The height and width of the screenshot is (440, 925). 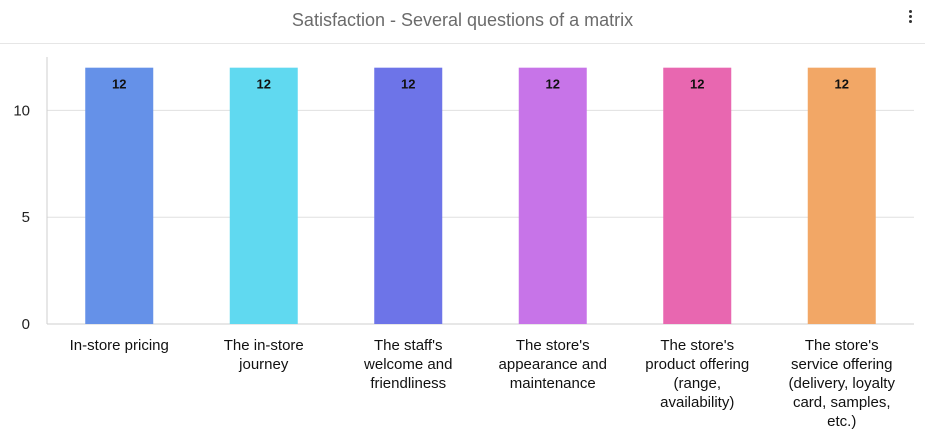 I want to click on x-tick-label-line: availability), so click(x=697, y=402).